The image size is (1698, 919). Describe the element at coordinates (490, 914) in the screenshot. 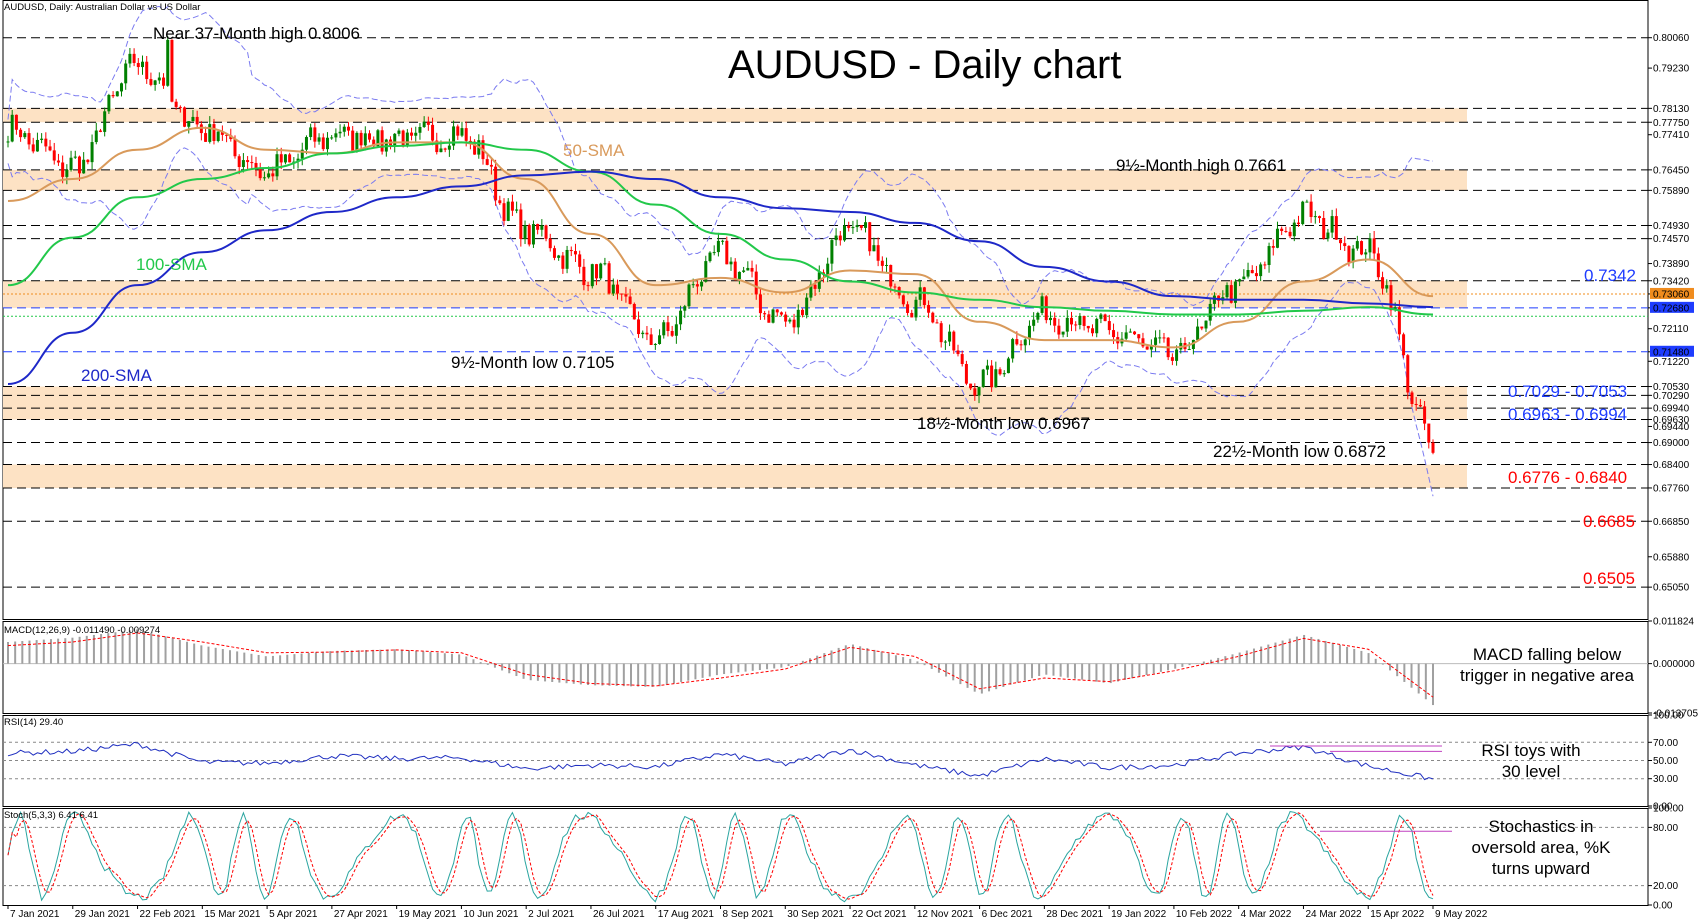

I see `x-tick-label: 10 Jun 2021` at that location.